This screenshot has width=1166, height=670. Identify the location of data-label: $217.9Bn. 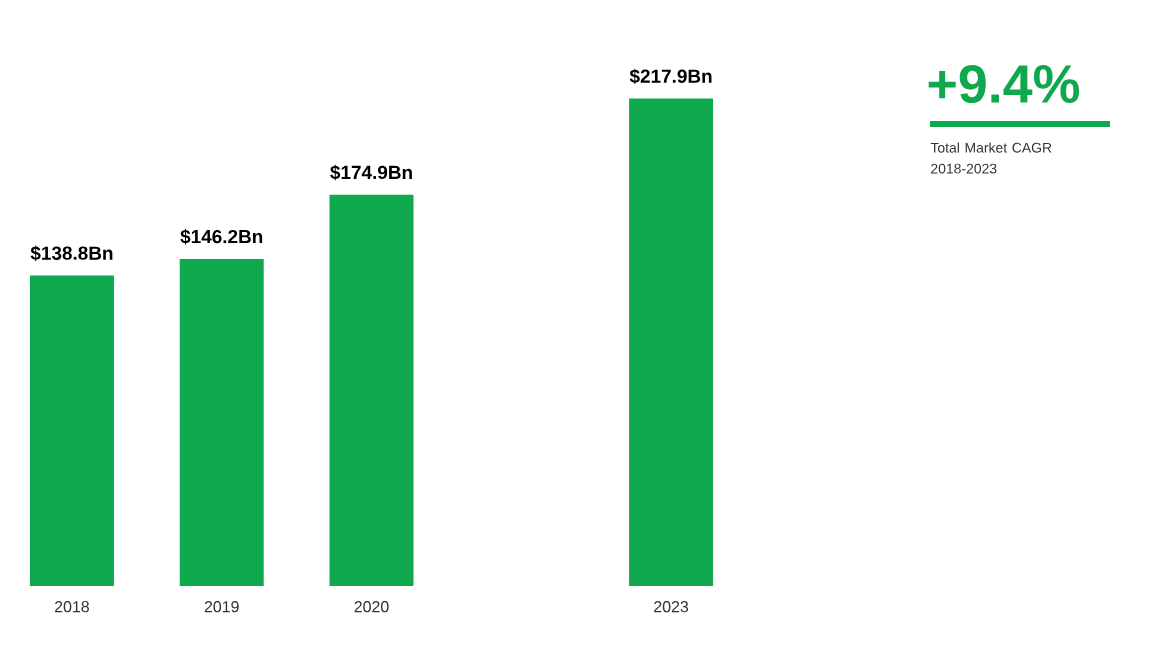
(670, 76).